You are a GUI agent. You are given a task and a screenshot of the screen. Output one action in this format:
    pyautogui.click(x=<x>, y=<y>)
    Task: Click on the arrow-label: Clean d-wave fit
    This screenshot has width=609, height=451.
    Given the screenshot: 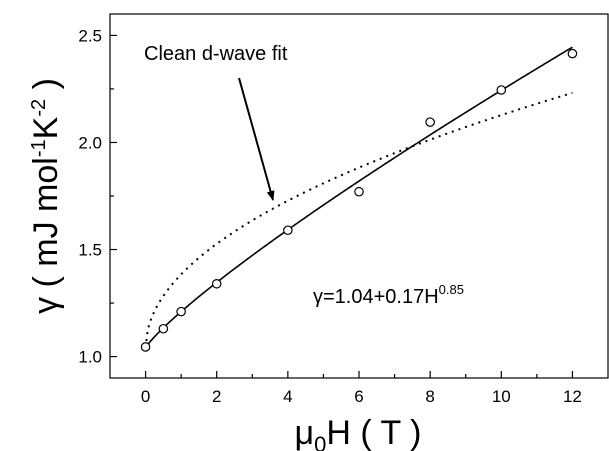 What is the action you would take?
    pyautogui.click(x=216, y=54)
    